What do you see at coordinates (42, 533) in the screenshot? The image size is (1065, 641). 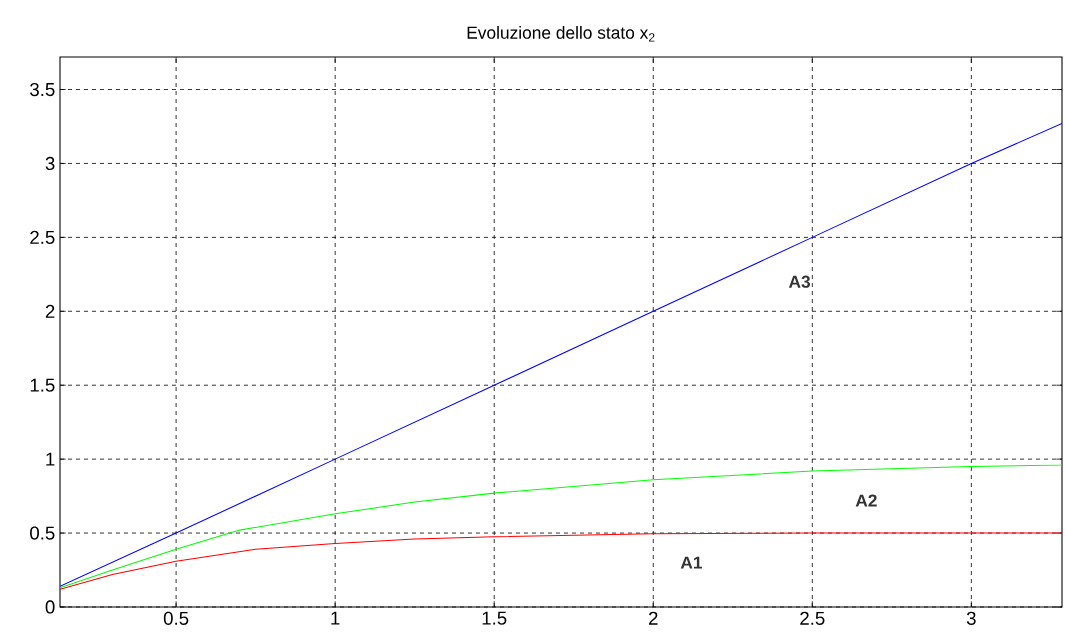 I see `y-tick-label: 0.5` at bounding box center [42, 533].